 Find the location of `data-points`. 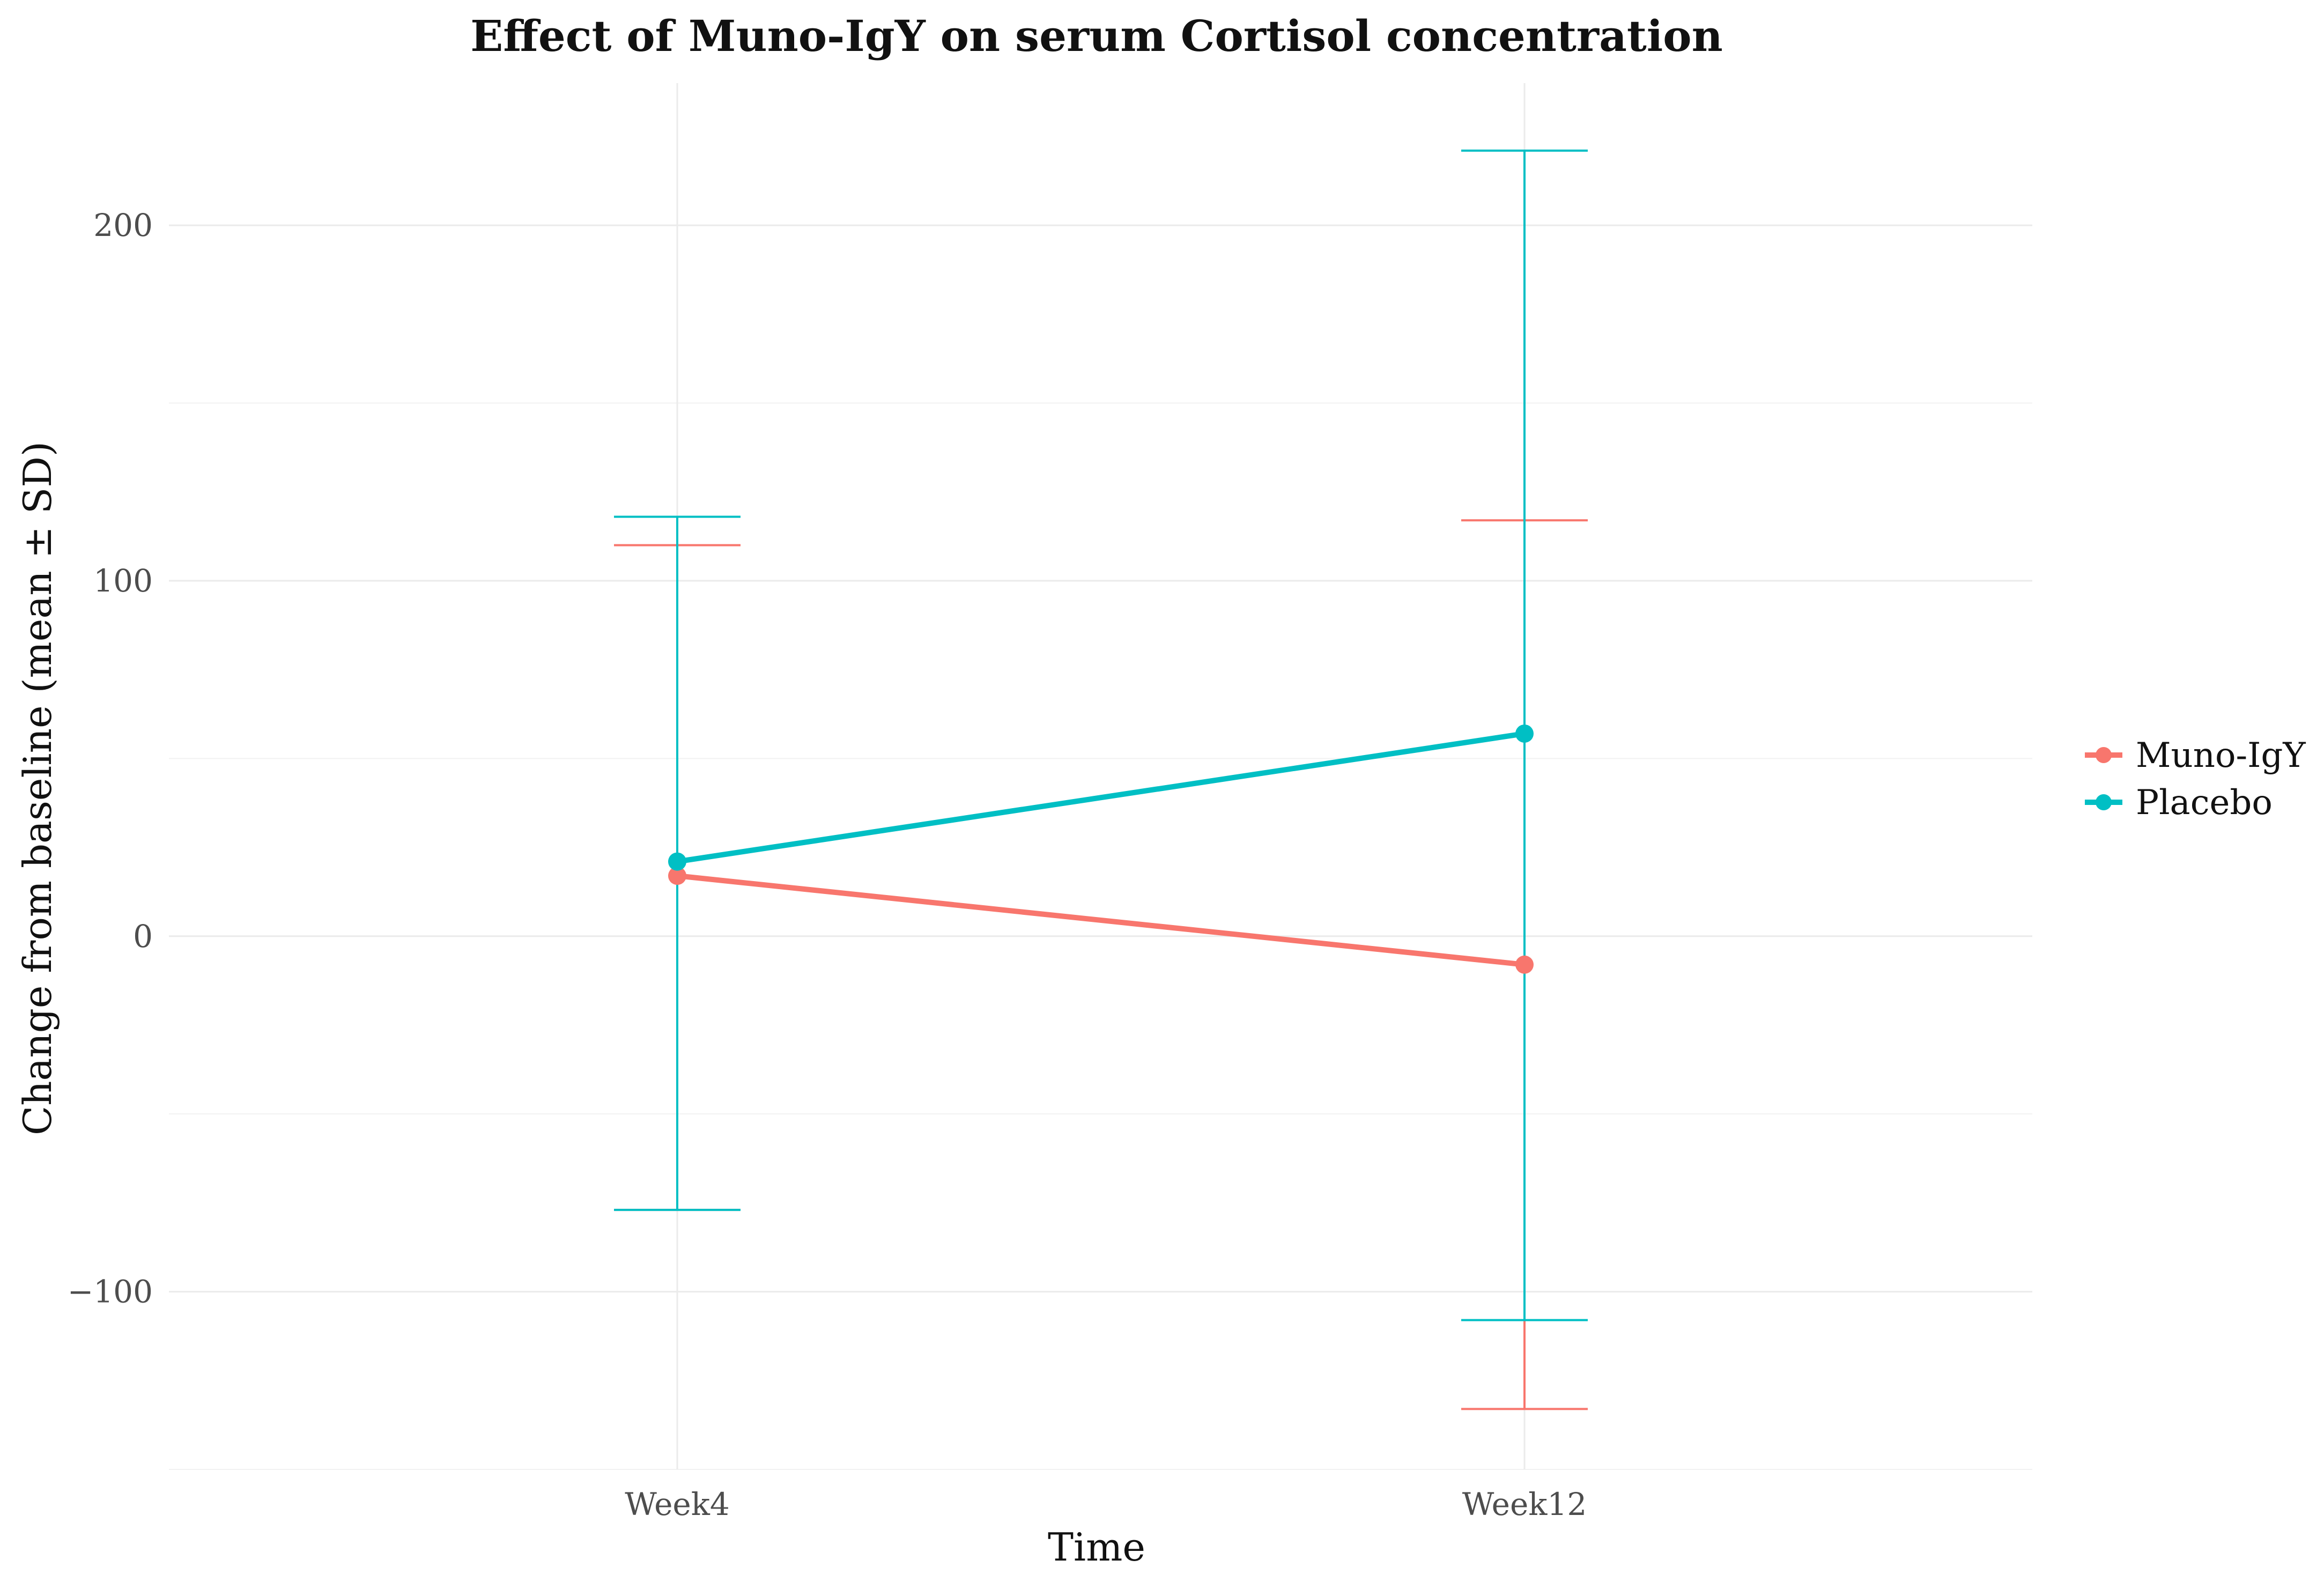

data-points is located at coordinates (1101, 849).